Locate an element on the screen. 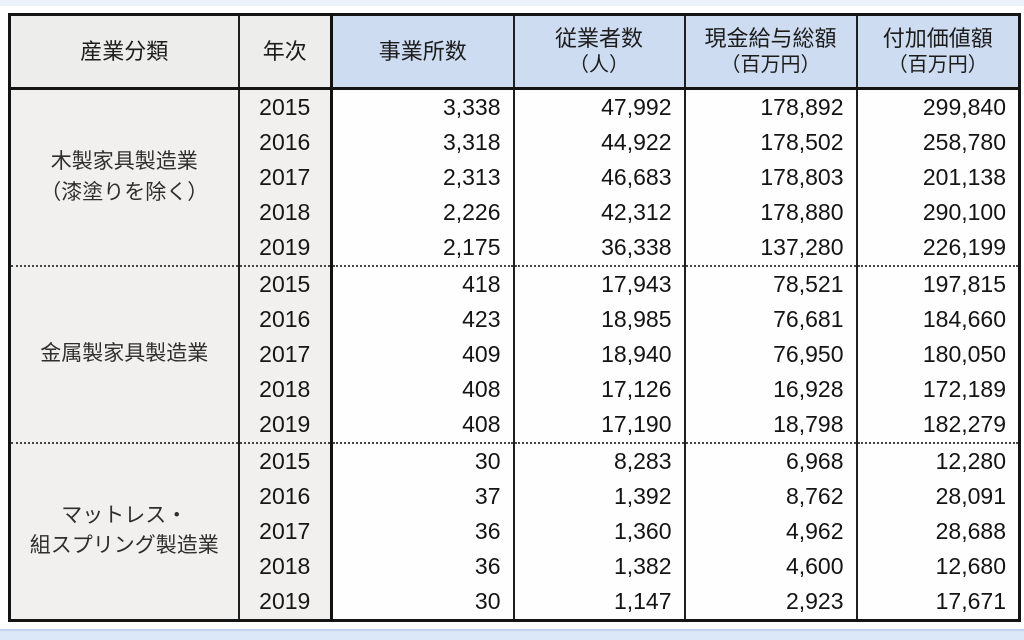 The width and height of the screenshot is (1024, 640). table-row: 2017 2,313 46,683 178,803 201,138 is located at coordinates (515, 178).